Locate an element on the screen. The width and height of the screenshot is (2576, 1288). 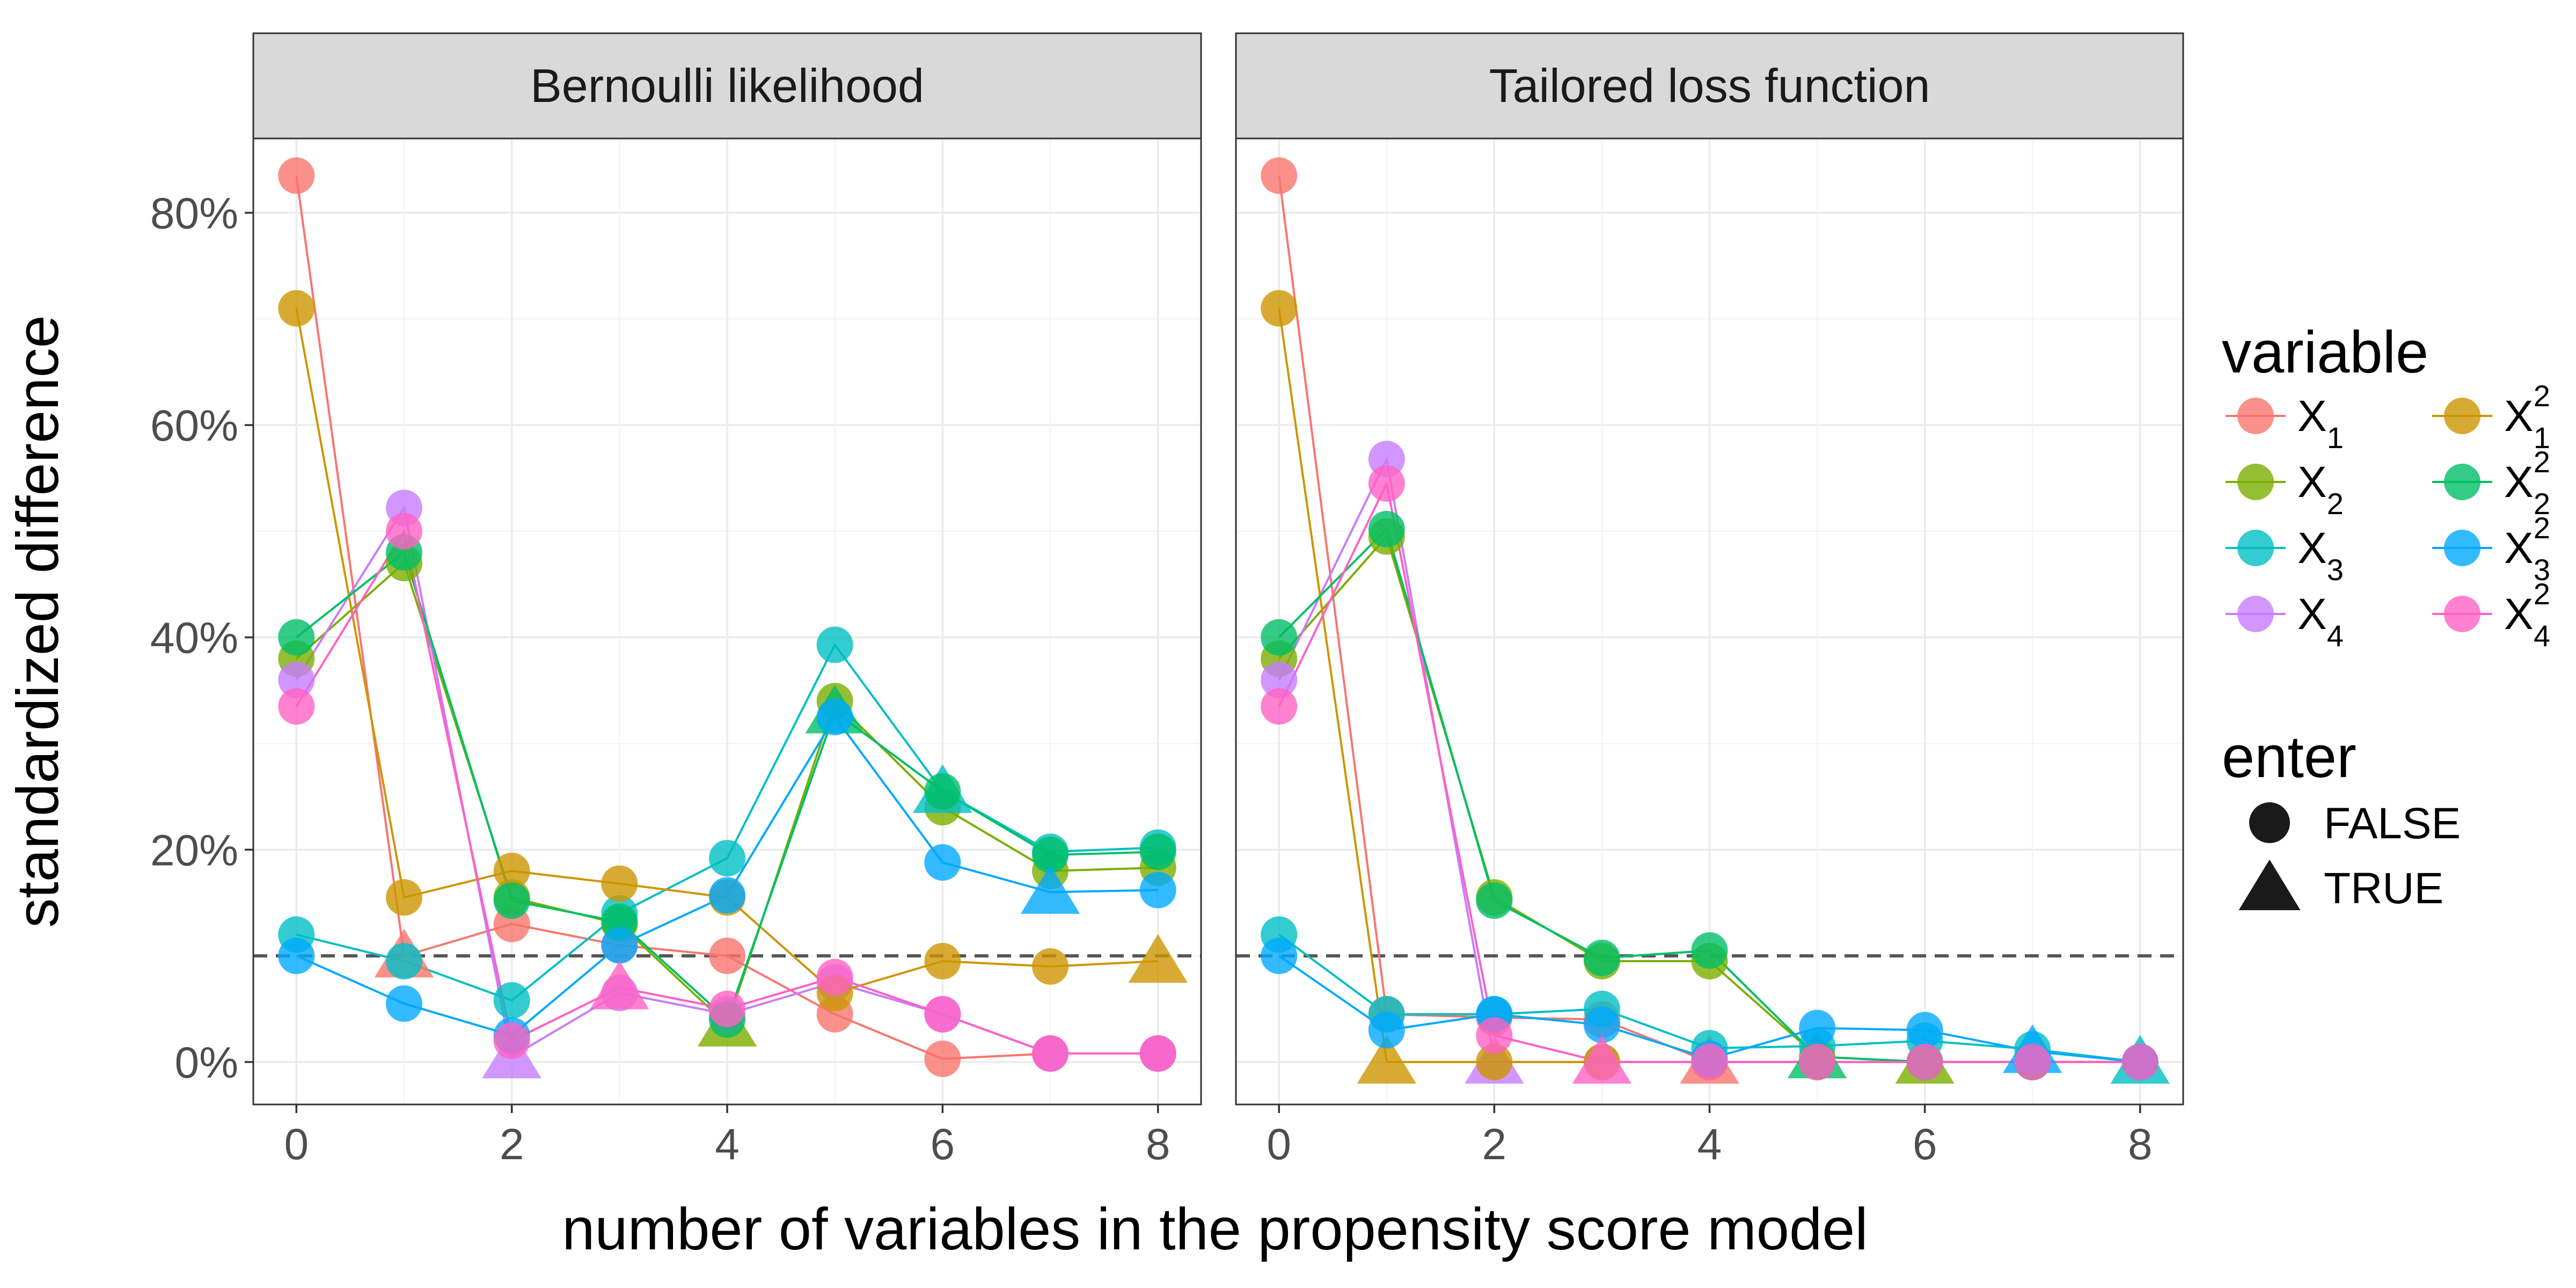
point-x4sq-x2 is located at coordinates (1494, 1035).